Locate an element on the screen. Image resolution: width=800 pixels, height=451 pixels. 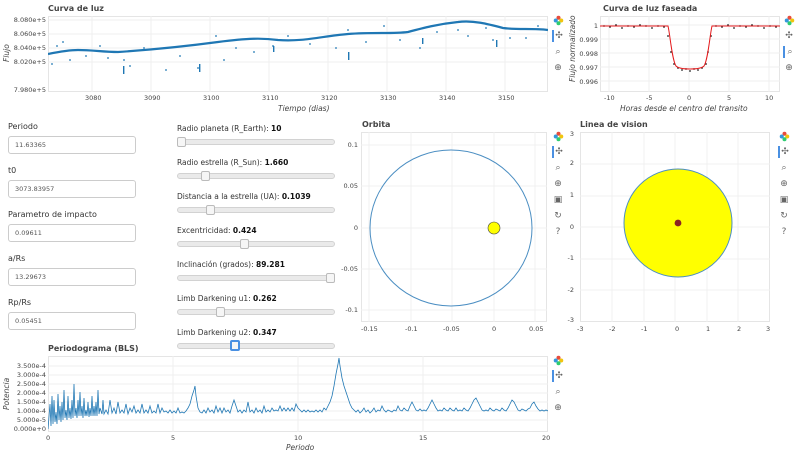
light-curve-plot is located at coordinates (298, 54).